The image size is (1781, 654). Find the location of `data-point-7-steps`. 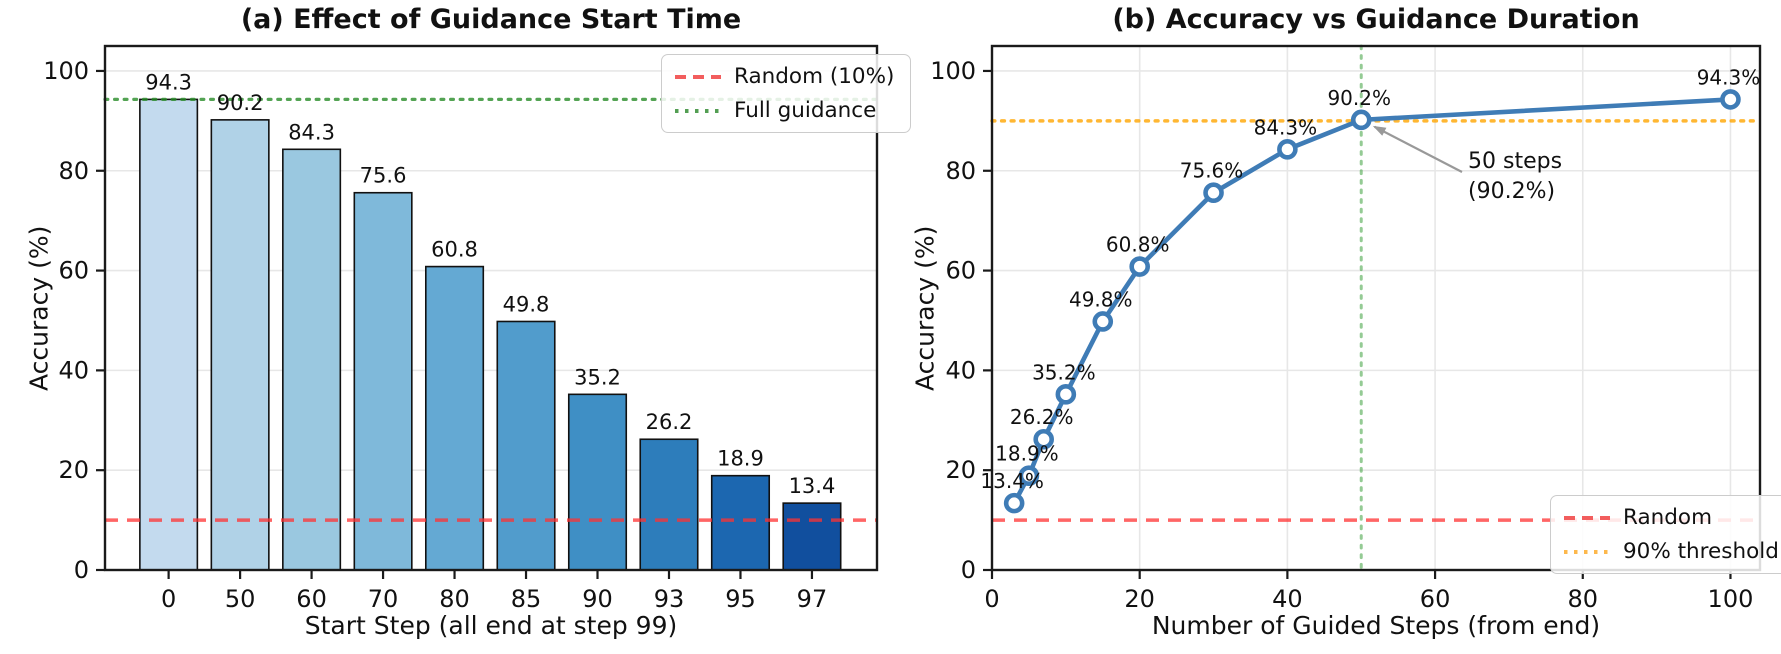

data-point-7-steps is located at coordinates (1043, 439).